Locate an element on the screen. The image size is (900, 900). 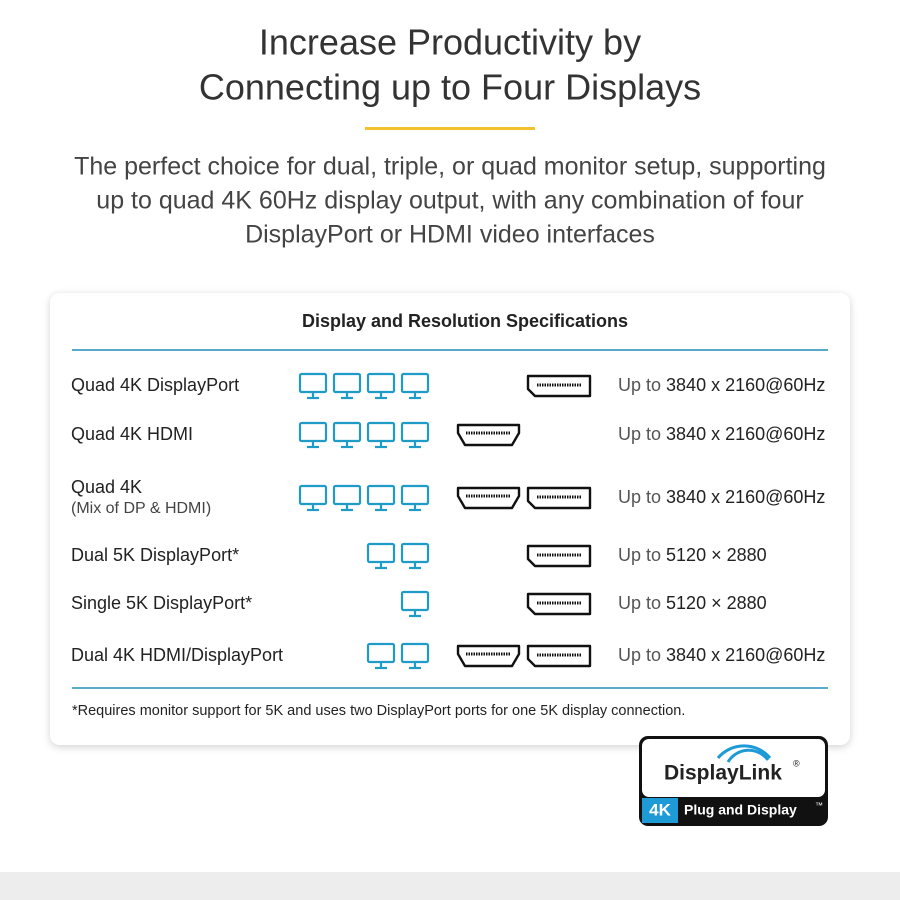
row-sublabel: (Mix of DP & HDMI) is located at coordinates (141, 508).